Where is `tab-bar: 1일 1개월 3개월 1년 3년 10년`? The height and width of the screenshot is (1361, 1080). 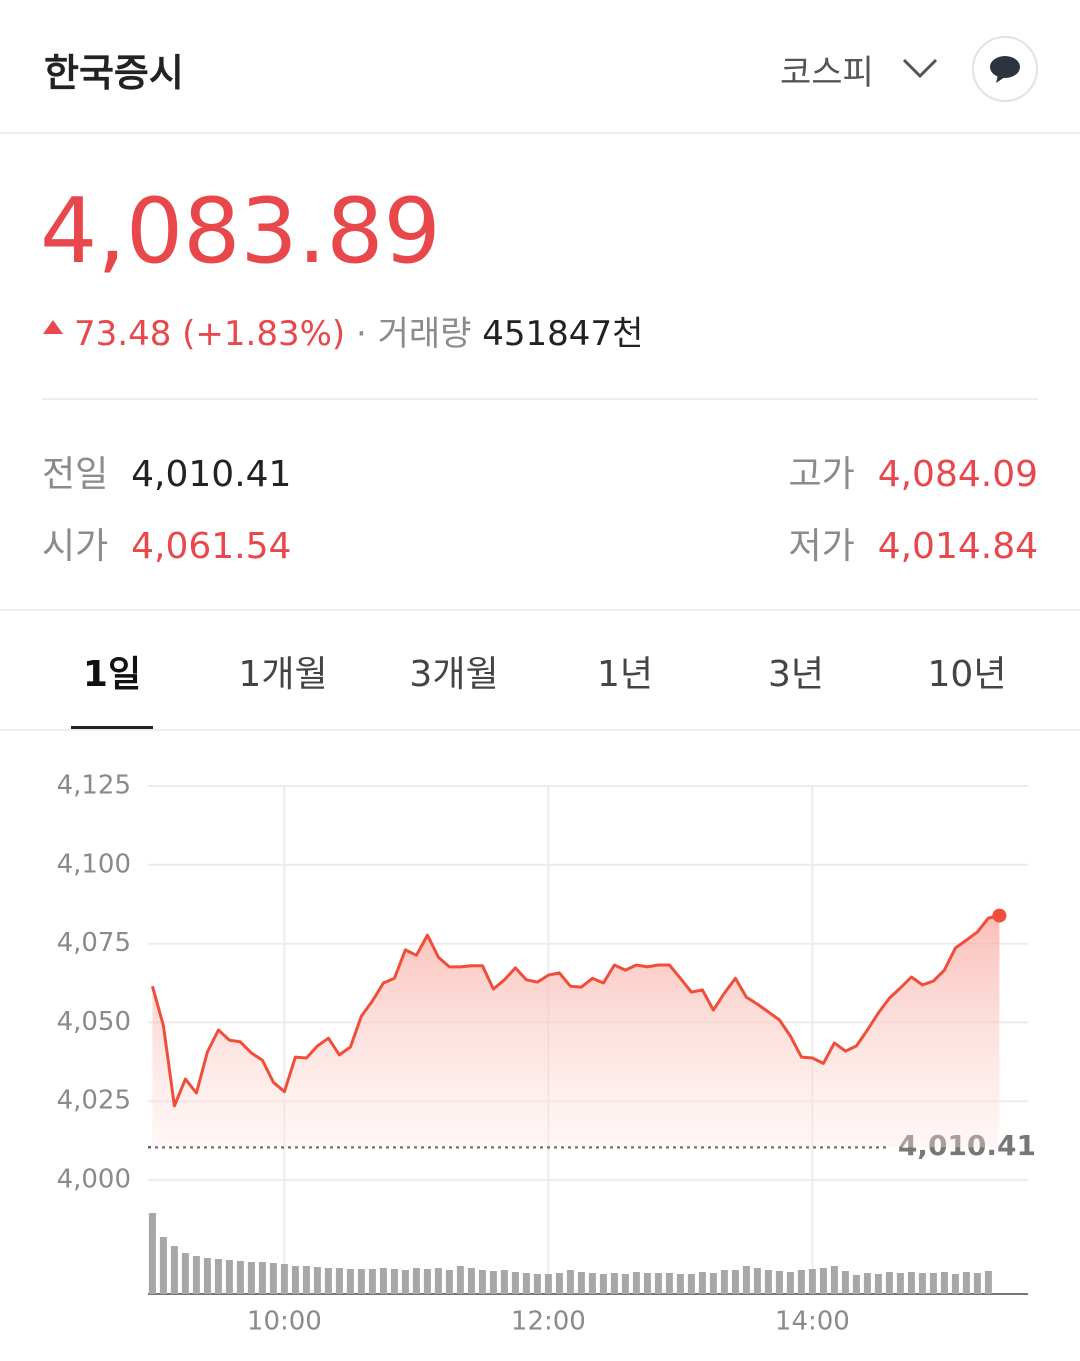
tab-bar: 1일 1개월 3개월 1년 3년 10년 is located at coordinates (540, 671).